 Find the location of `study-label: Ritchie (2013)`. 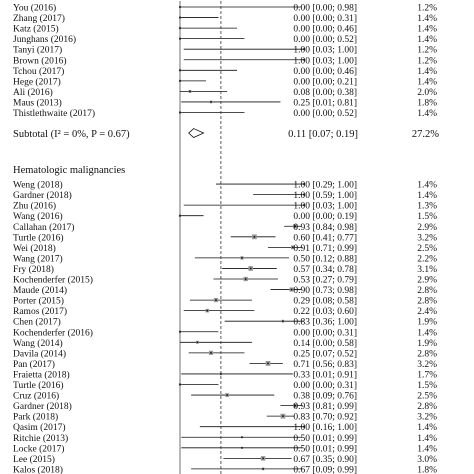

study-label: Ritchie (2013) is located at coordinates (40, 438).